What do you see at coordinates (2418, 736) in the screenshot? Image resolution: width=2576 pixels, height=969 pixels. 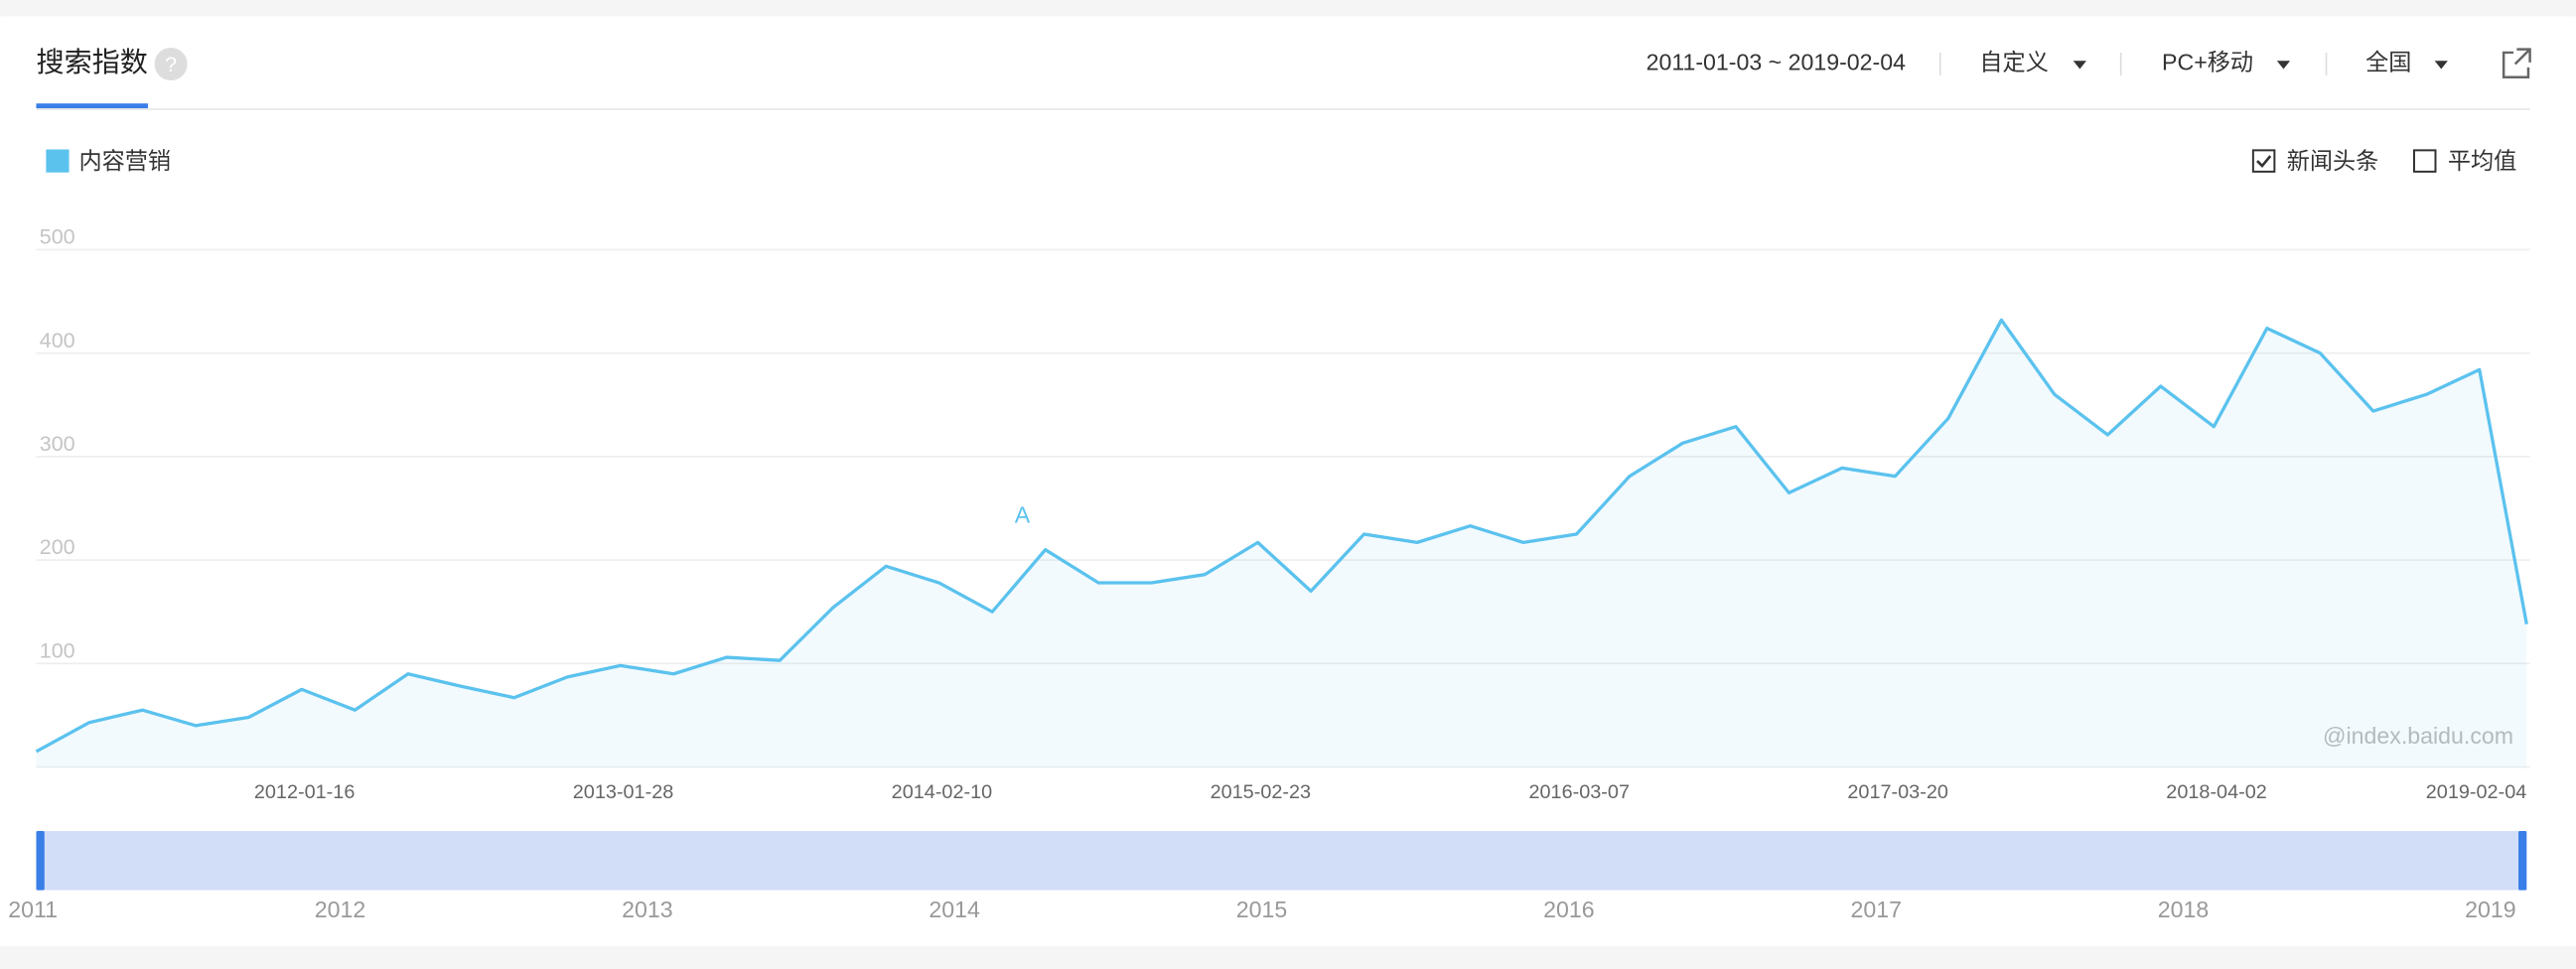 I see `watermark: @index.baidu.com` at bounding box center [2418, 736].